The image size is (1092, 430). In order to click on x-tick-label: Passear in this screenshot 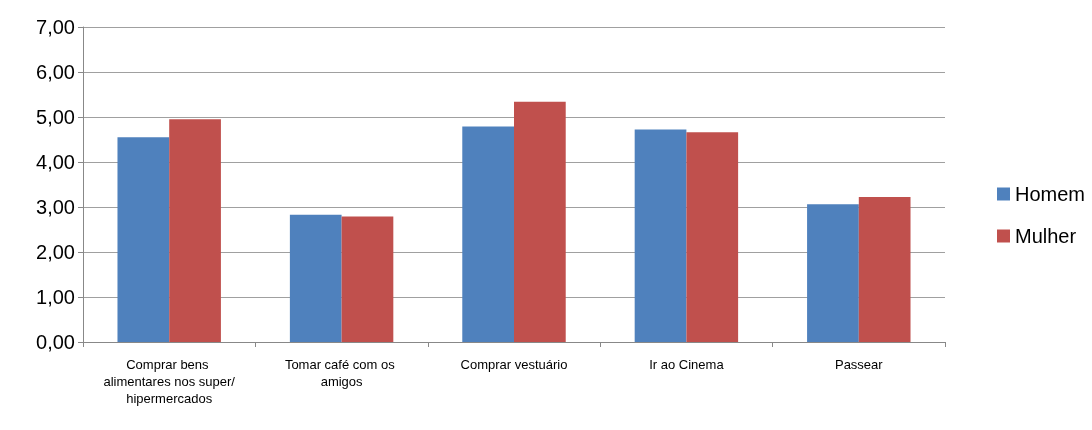, I will do `click(859, 364)`.